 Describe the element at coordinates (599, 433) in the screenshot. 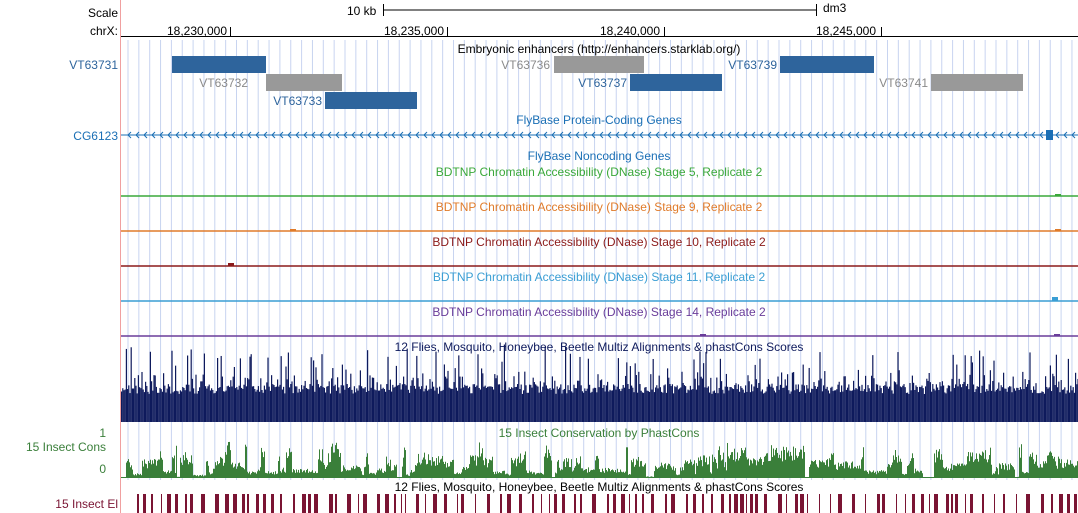

I see `track-title-phastcons: 15 Insect Conservation by PhastCons` at that location.